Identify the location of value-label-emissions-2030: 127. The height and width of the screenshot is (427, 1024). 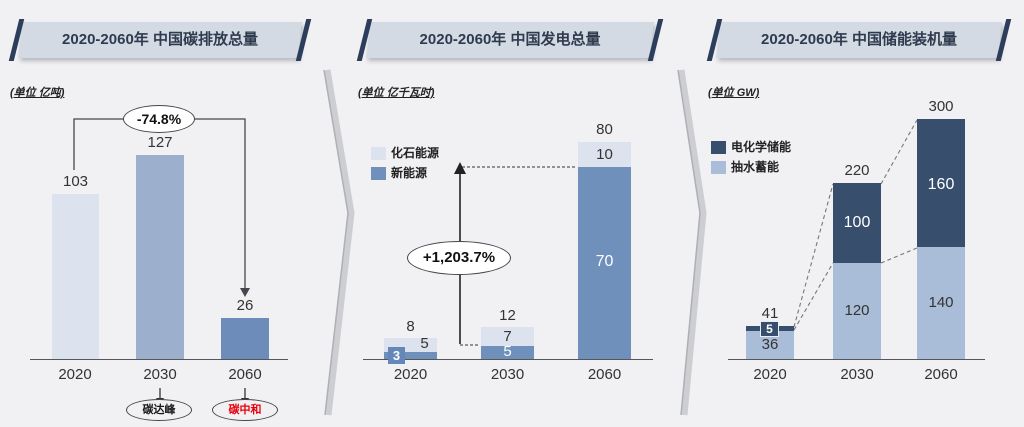
(160, 142).